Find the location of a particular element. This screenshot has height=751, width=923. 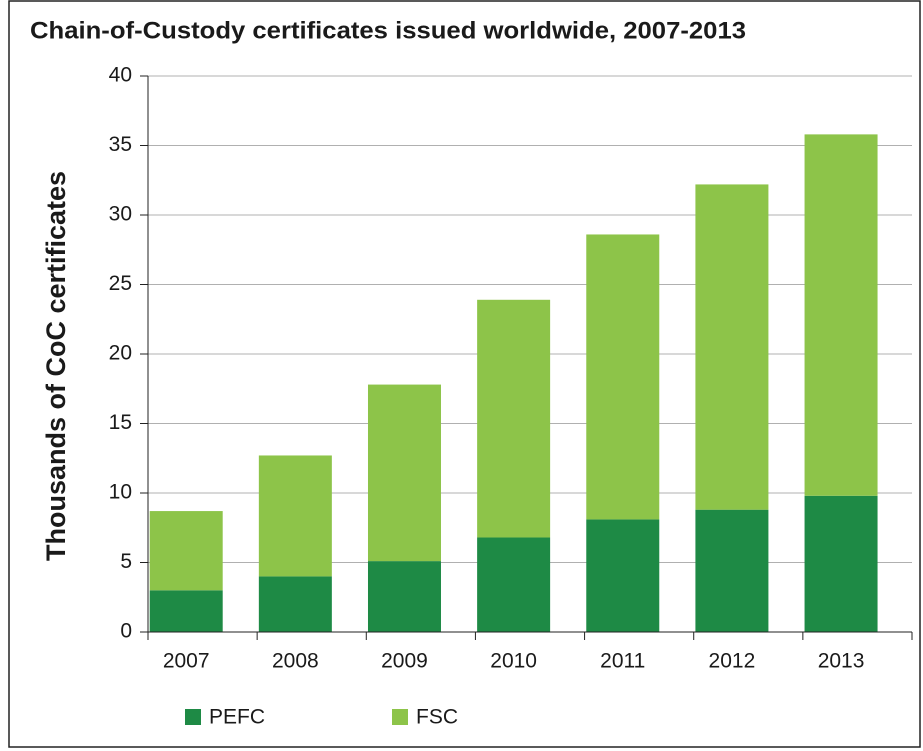

y-tick-label: 15 is located at coordinates (120, 422).